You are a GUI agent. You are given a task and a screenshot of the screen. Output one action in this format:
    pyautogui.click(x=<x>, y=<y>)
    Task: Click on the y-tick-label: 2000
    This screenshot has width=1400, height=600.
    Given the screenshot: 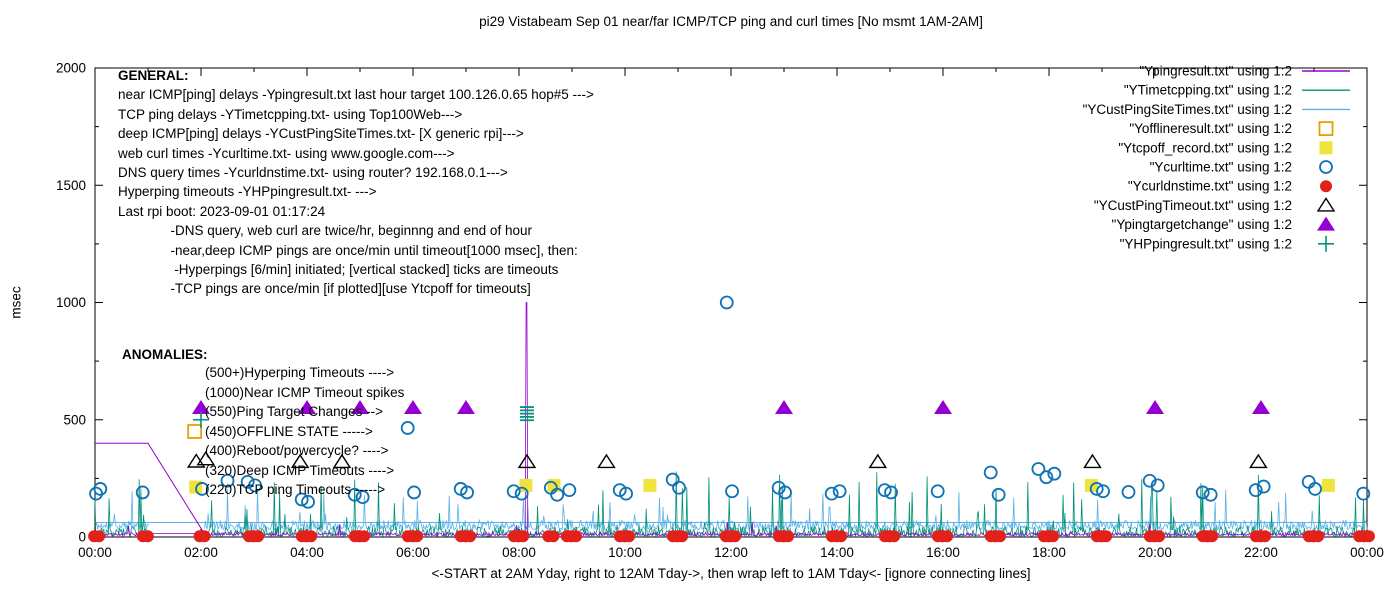 What is the action you would take?
    pyautogui.click(x=71, y=68)
    